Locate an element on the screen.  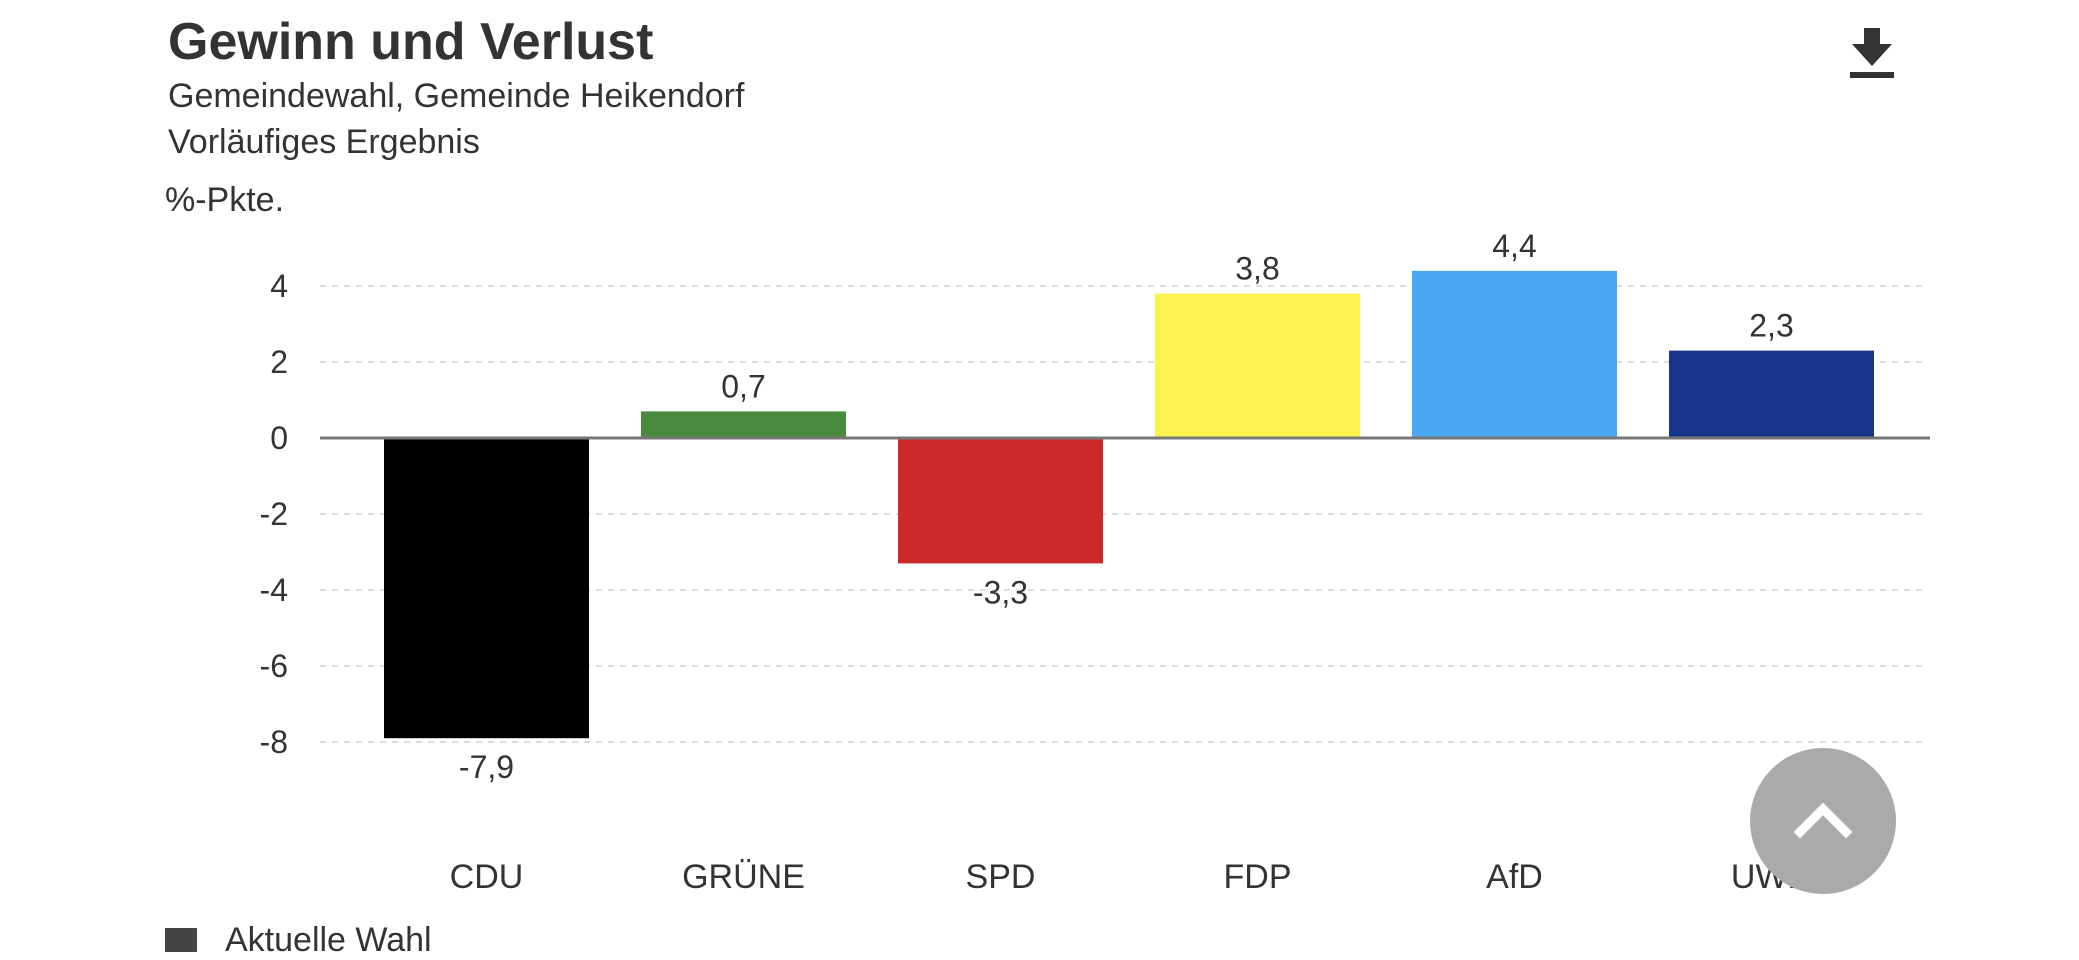
legend-label: Aktuelle Wahl is located at coordinates (328, 940).